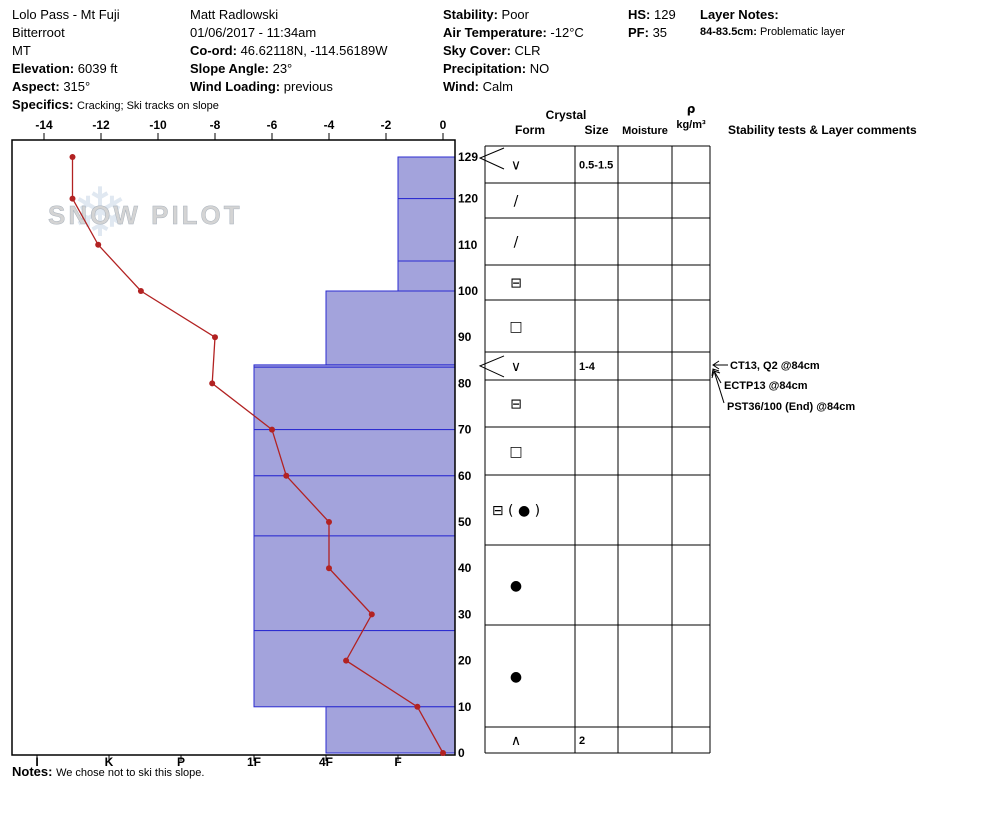  What do you see at coordinates (443, 125) in the screenshot?
I see `temp-axis-label: 0` at bounding box center [443, 125].